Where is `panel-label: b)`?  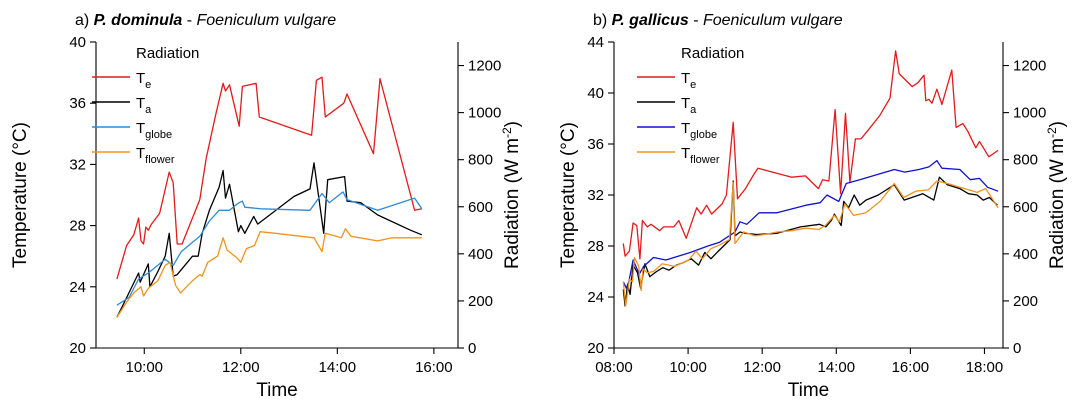
panel-label: b) is located at coordinates (602, 20).